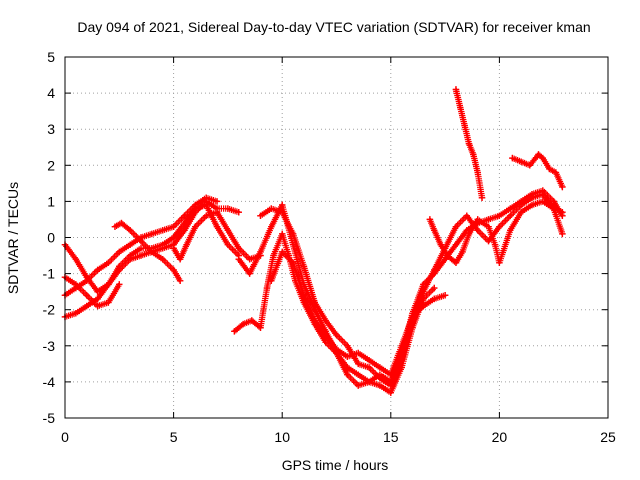  I want to click on x-tick-label: 5, so click(174, 437).